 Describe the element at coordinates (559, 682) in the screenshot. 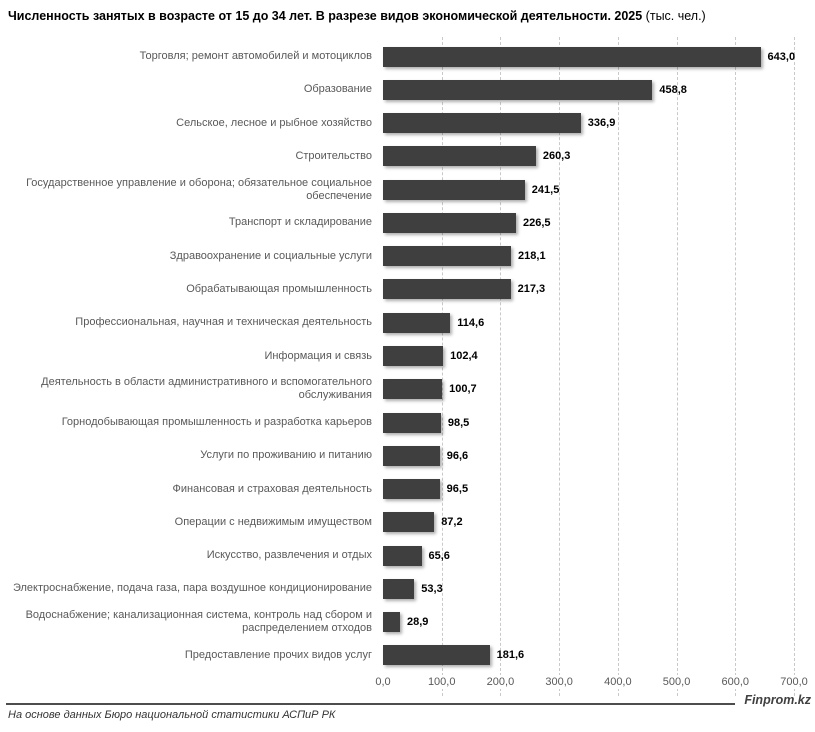

I see `x-axis-tick-label: 300,0` at that location.